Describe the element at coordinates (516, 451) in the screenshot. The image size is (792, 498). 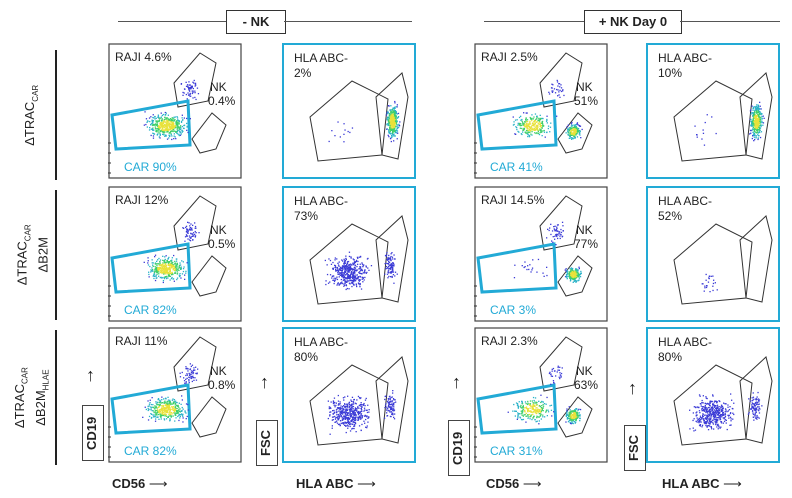
I see `car-percentage: CAR 31%` at that location.